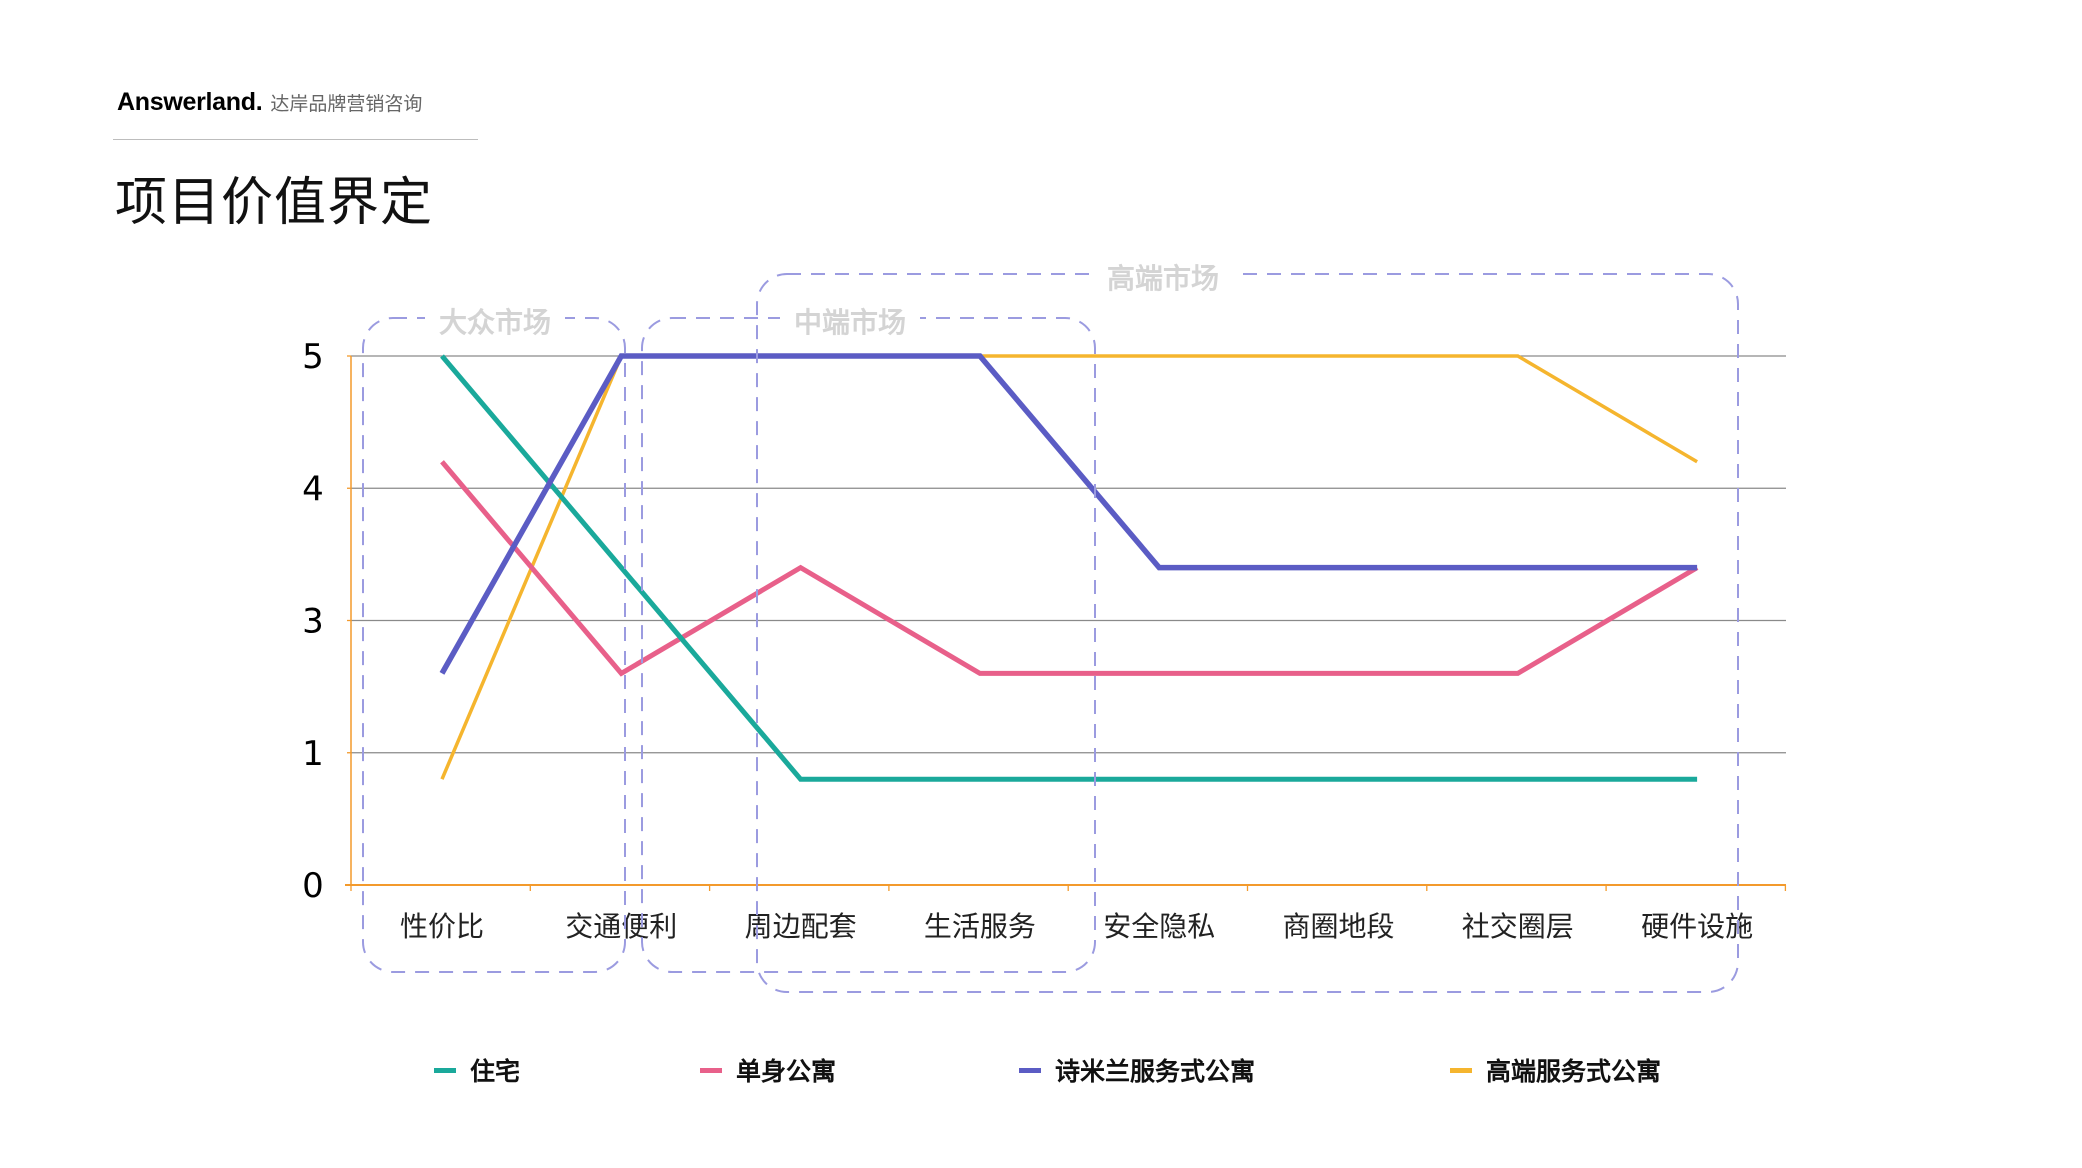 This screenshot has width=2082, height=1168. I want to click on brand-name: Answerland., so click(190, 102).